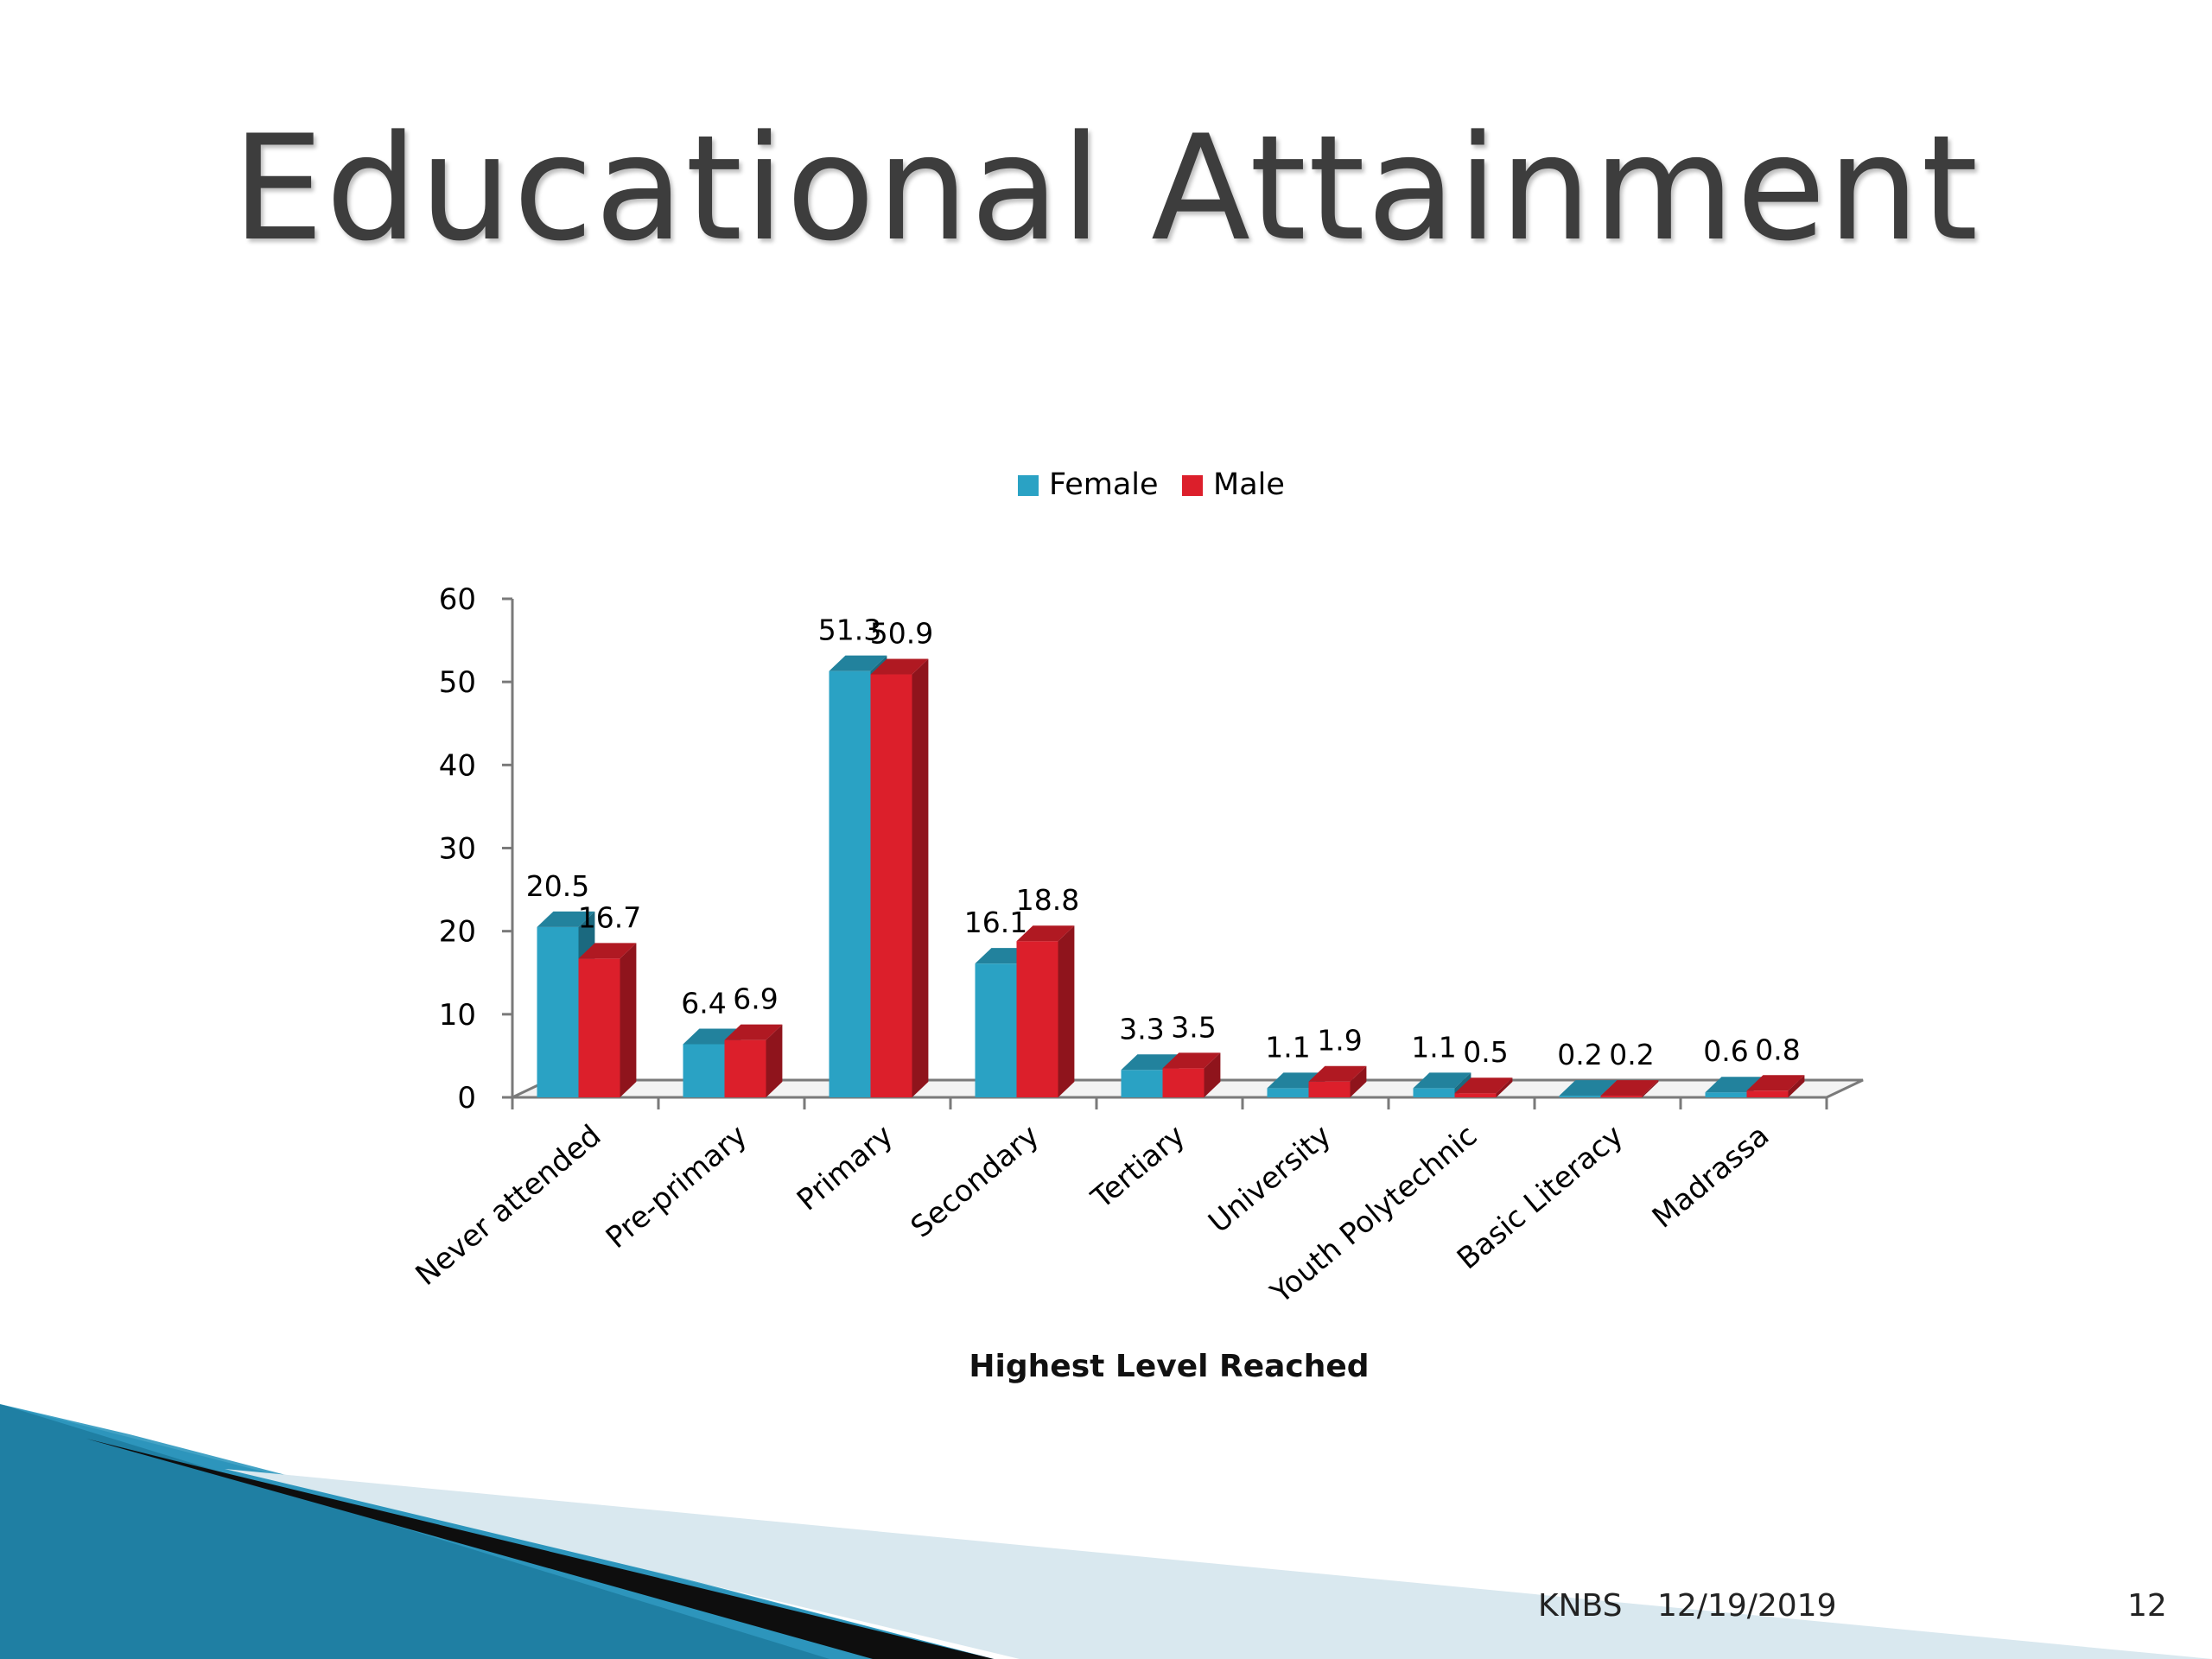 This screenshot has height=1659, width=2212. Describe the element at coordinates (1711, 1176) in the screenshot. I see `x-category-label: Madrassa` at that location.